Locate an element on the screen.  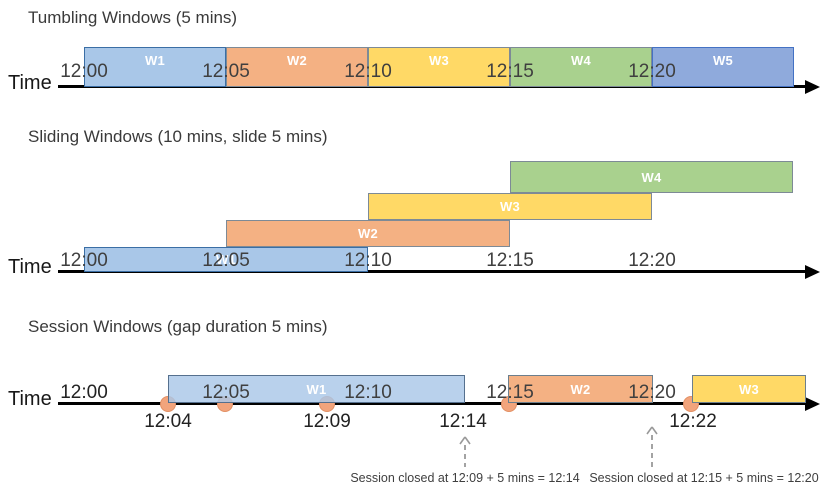
sliding-time-label: Time is located at coordinates (30, 267).